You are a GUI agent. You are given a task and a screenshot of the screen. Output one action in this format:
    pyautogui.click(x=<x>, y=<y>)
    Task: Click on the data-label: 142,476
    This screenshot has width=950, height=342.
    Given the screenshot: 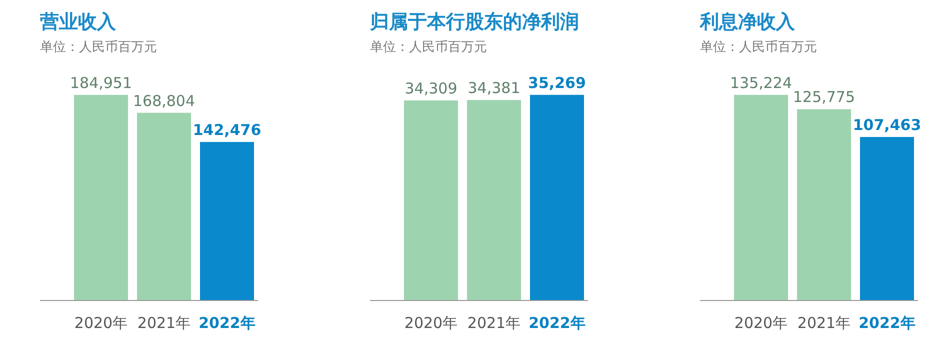 What is the action you would take?
    pyautogui.click(x=227, y=129)
    